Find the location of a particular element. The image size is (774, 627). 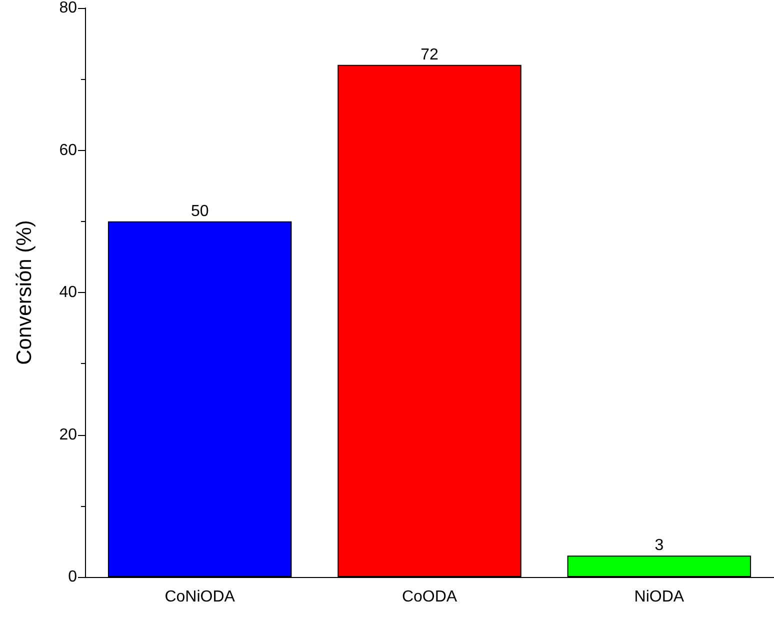

y-tick-label: 80 is located at coordinates (68, 8).